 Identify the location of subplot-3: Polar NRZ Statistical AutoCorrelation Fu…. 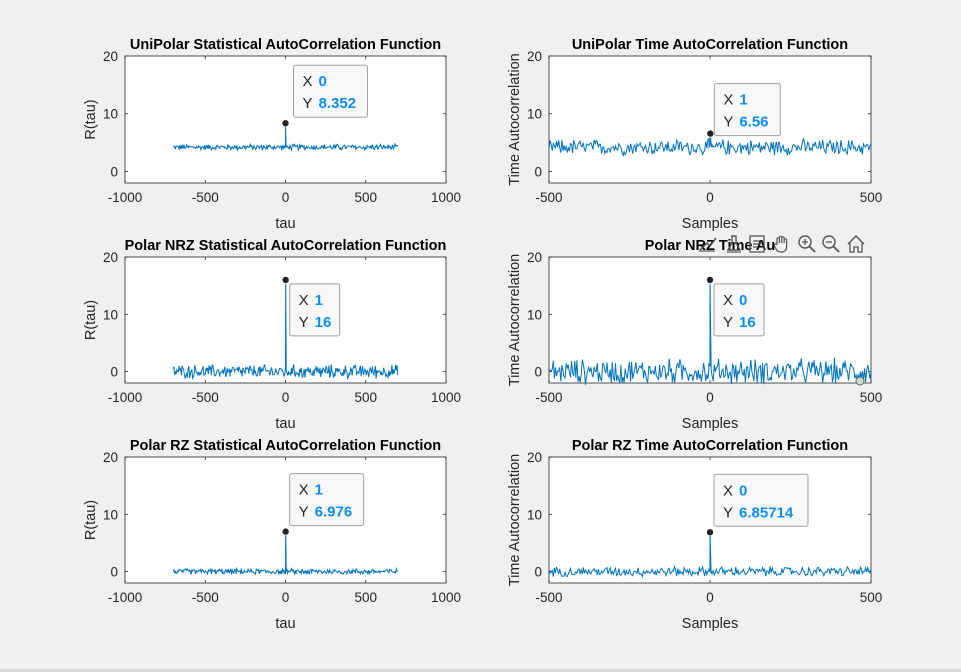
(272, 335).